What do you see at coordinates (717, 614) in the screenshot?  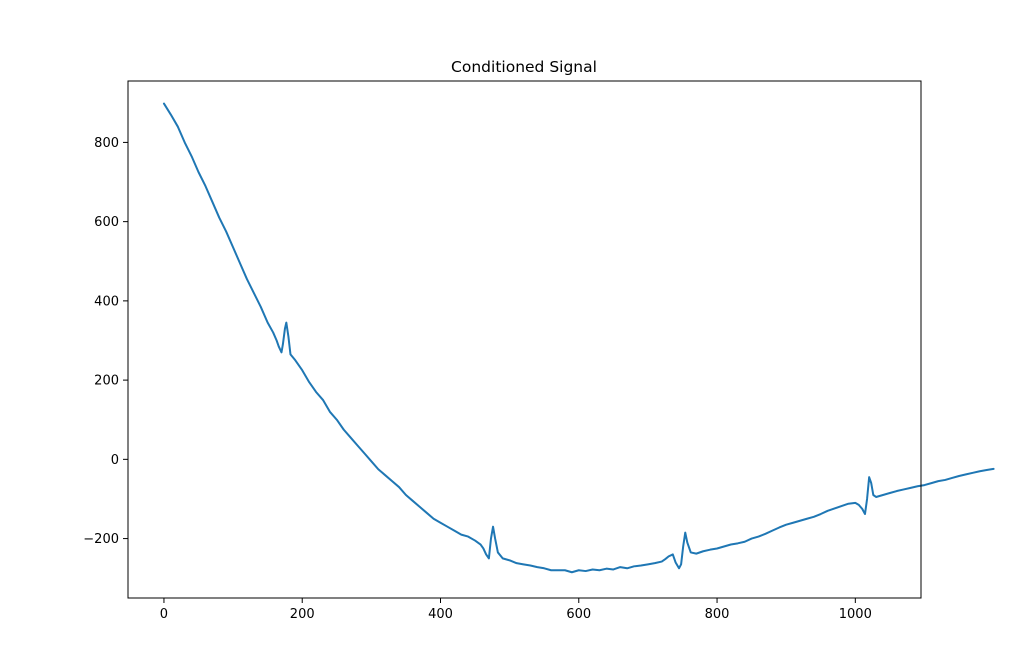 I see `x-tick-label: 800` at bounding box center [717, 614].